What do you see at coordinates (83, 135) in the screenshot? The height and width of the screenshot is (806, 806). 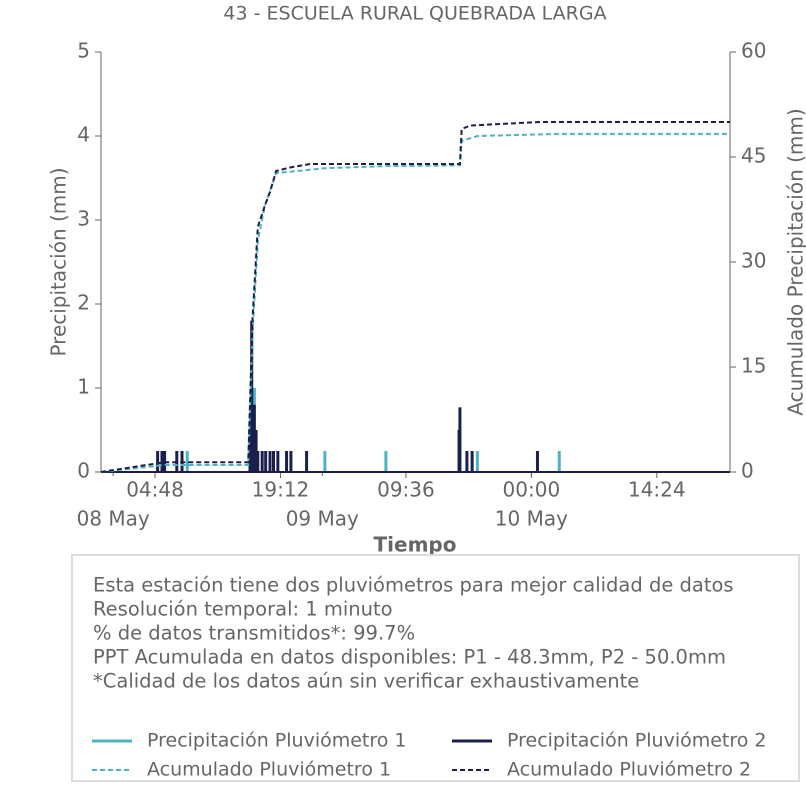 I see `y-tick-label: 4` at bounding box center [83, 135].